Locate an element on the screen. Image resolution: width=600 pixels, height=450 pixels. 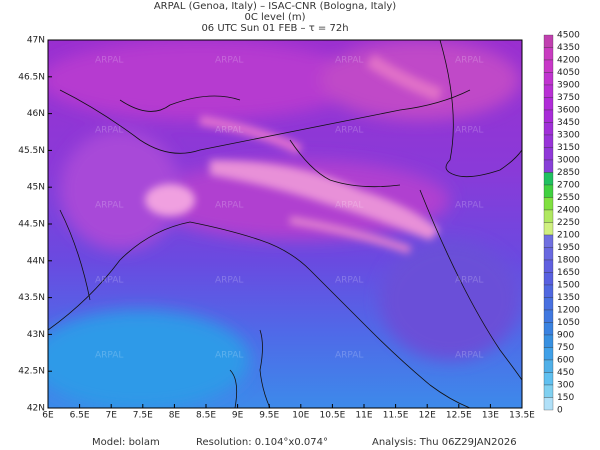
colorbar-label: 4500 is located at coordinates (568, 36).